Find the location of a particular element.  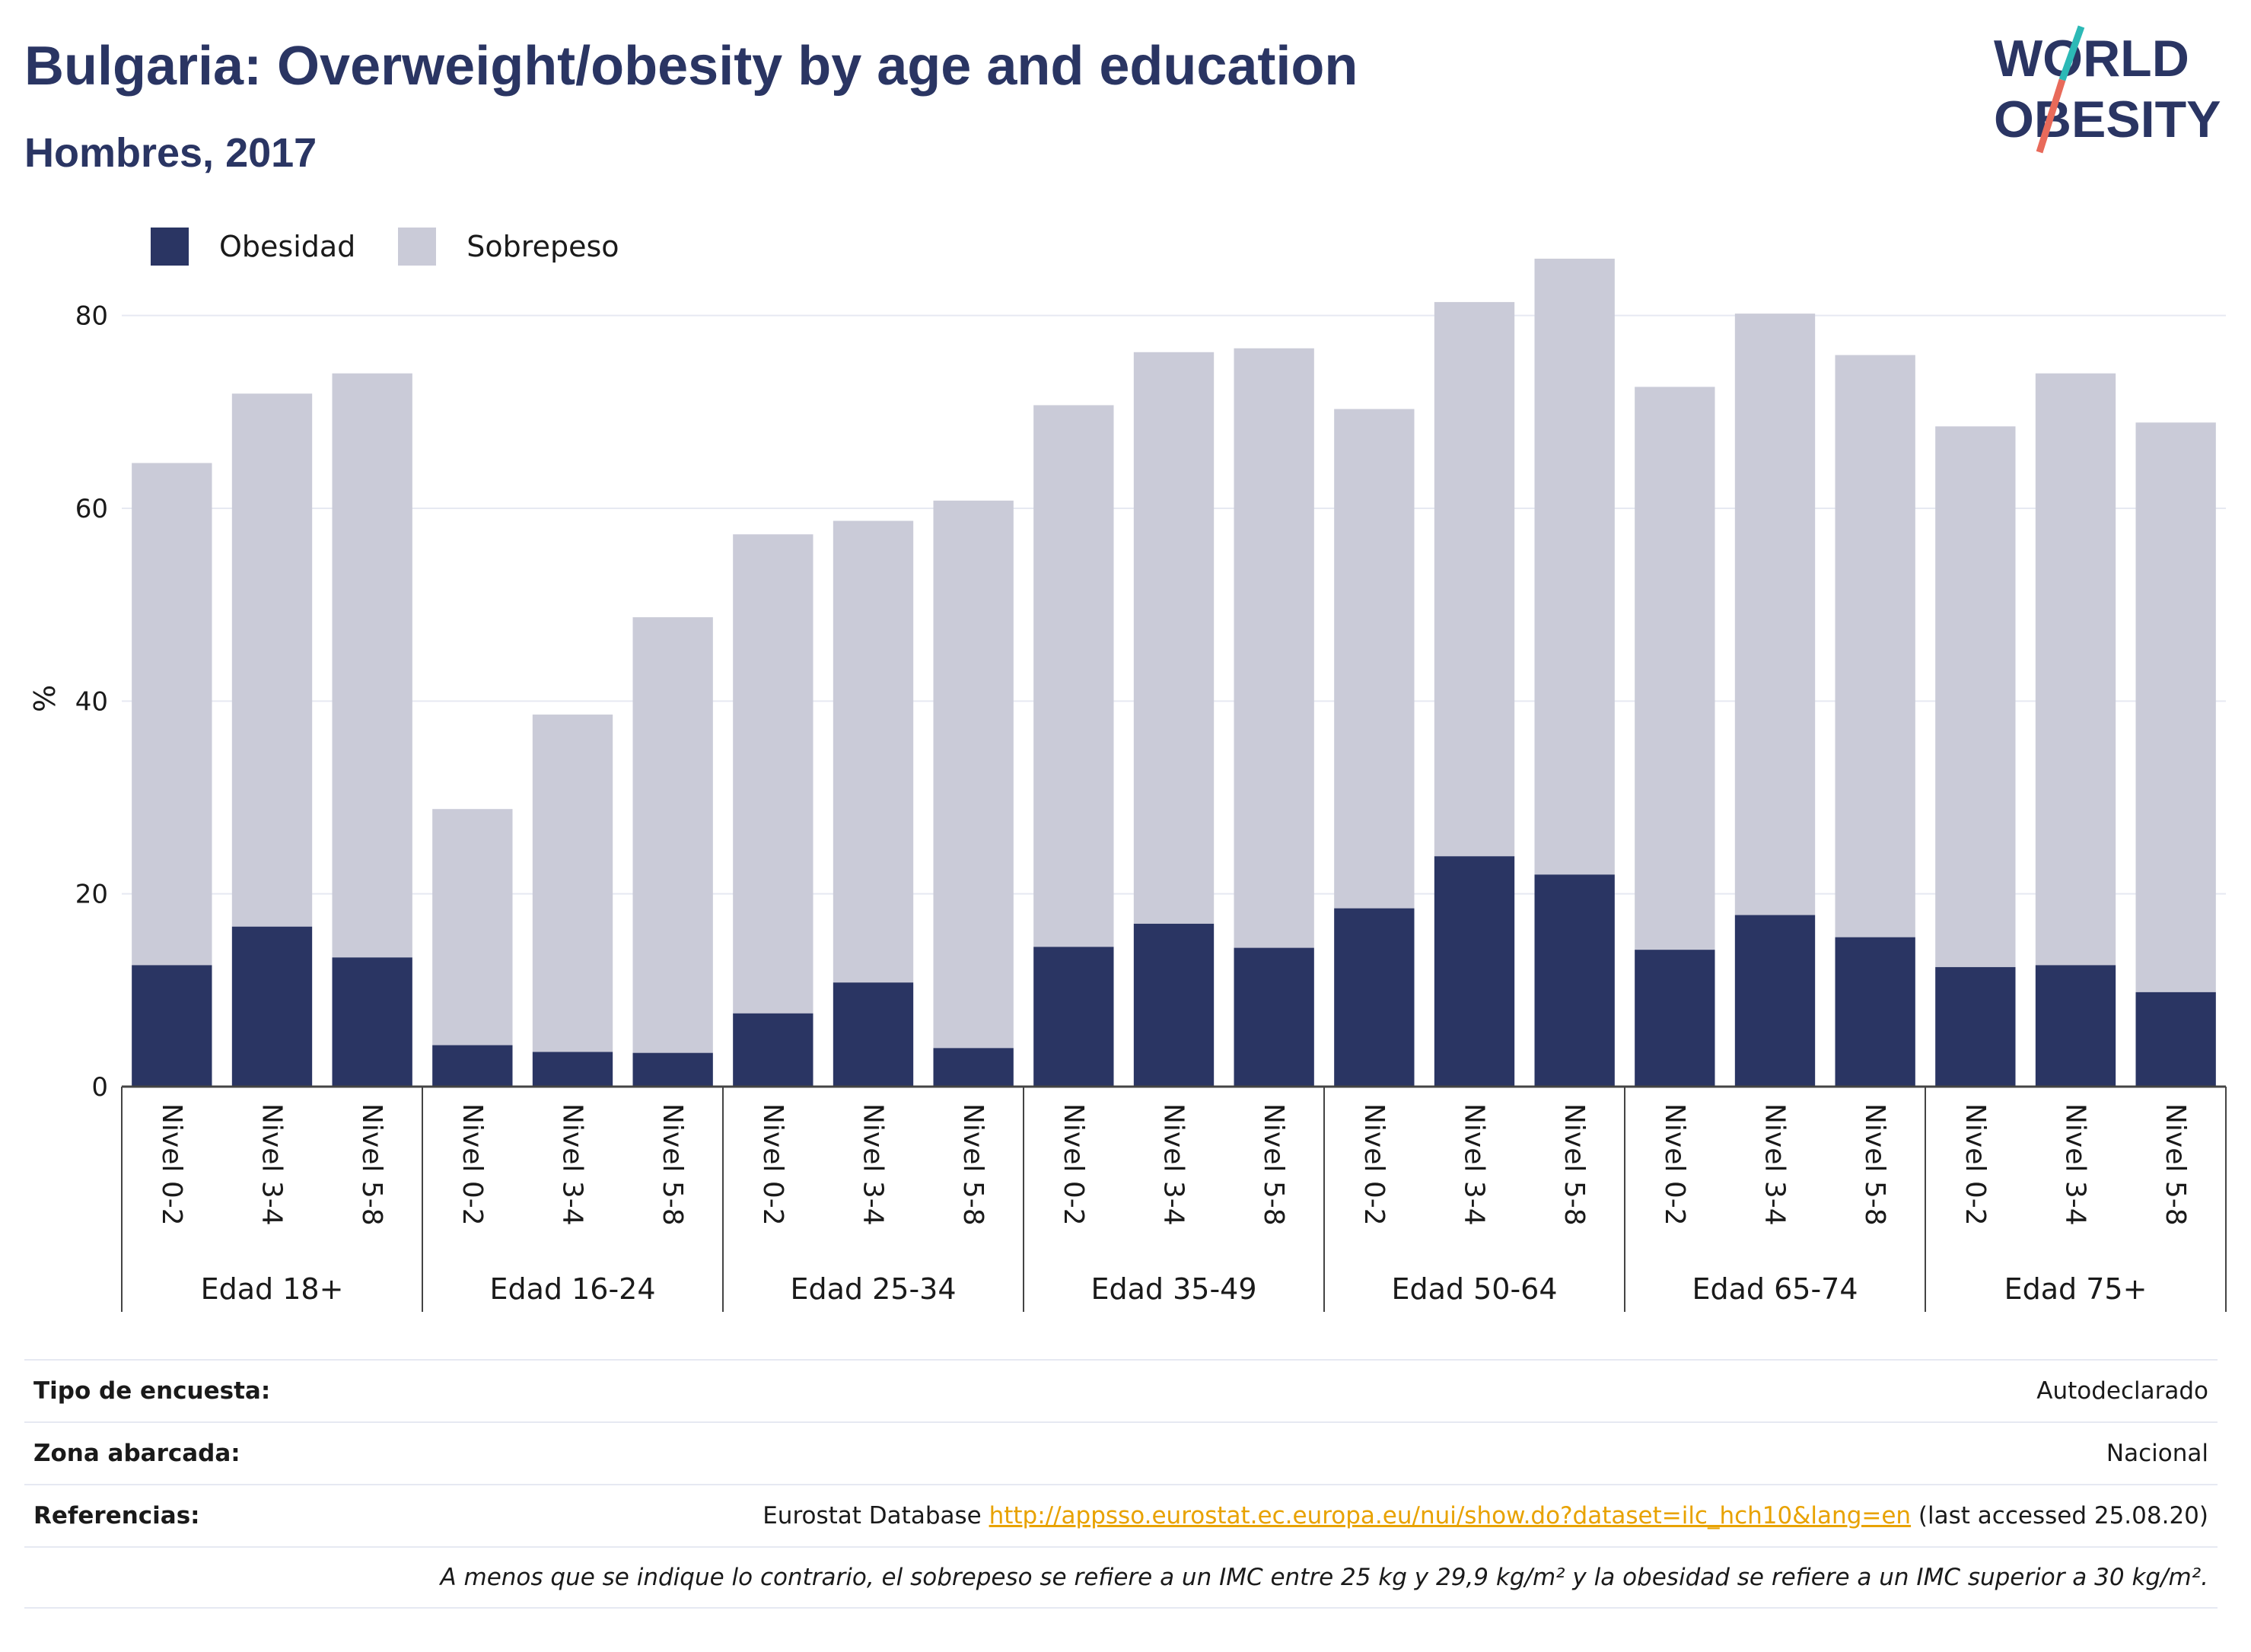

coverage-value: Nacional is located at coordinates (2157, 1453).